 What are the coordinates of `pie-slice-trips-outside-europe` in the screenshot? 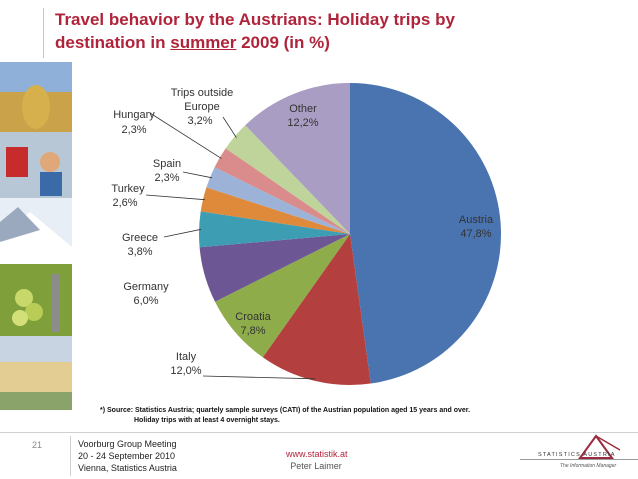 It's located at (287, 179).